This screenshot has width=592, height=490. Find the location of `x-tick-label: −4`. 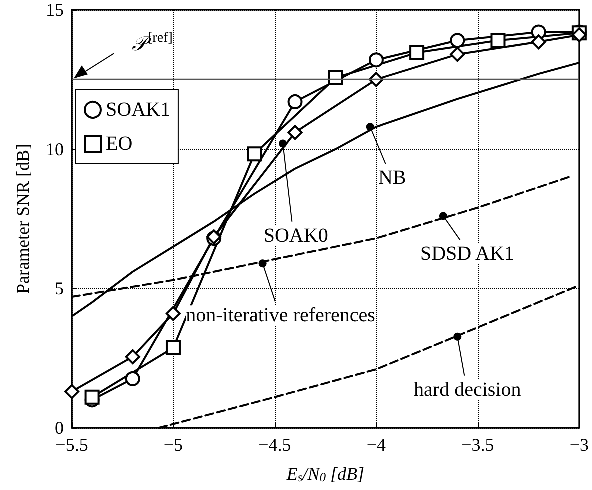

x-tick-label: −4 is located at coordinates (376, 445).